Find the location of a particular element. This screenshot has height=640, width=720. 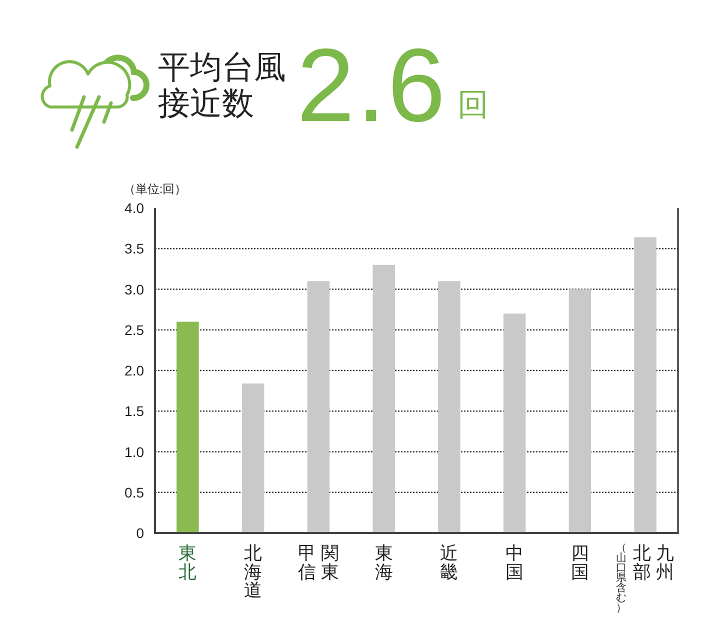

y-tick-label: 3.0 is located at coordinates (134, 289).